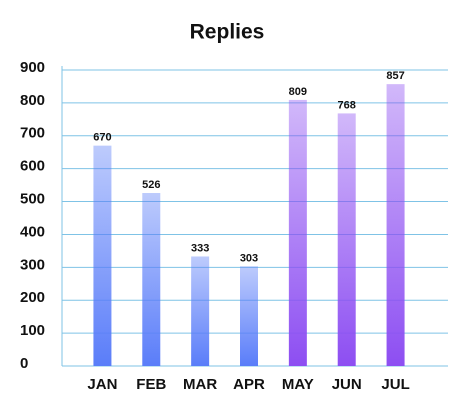  What do you see at coordinates (227, 32) in the screenshot?
I see `chart-title: Replies` at bounding box center [227, 32].